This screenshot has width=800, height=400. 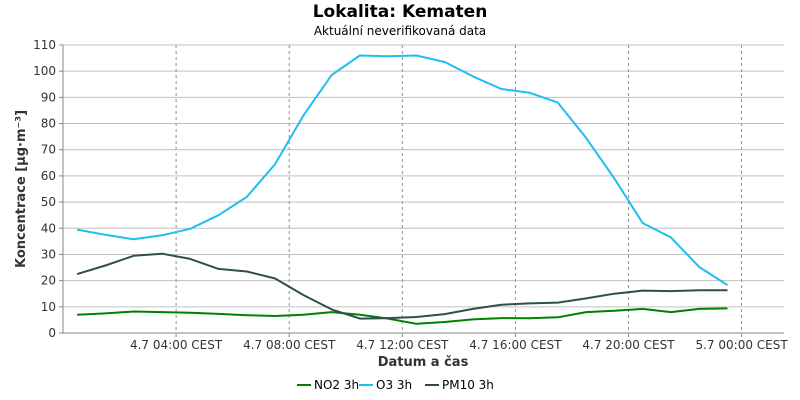 What do you see at coordinates (44, 45) in the screenshot?
I see `y-tick-label: 110` at bounding box center [44, 45].